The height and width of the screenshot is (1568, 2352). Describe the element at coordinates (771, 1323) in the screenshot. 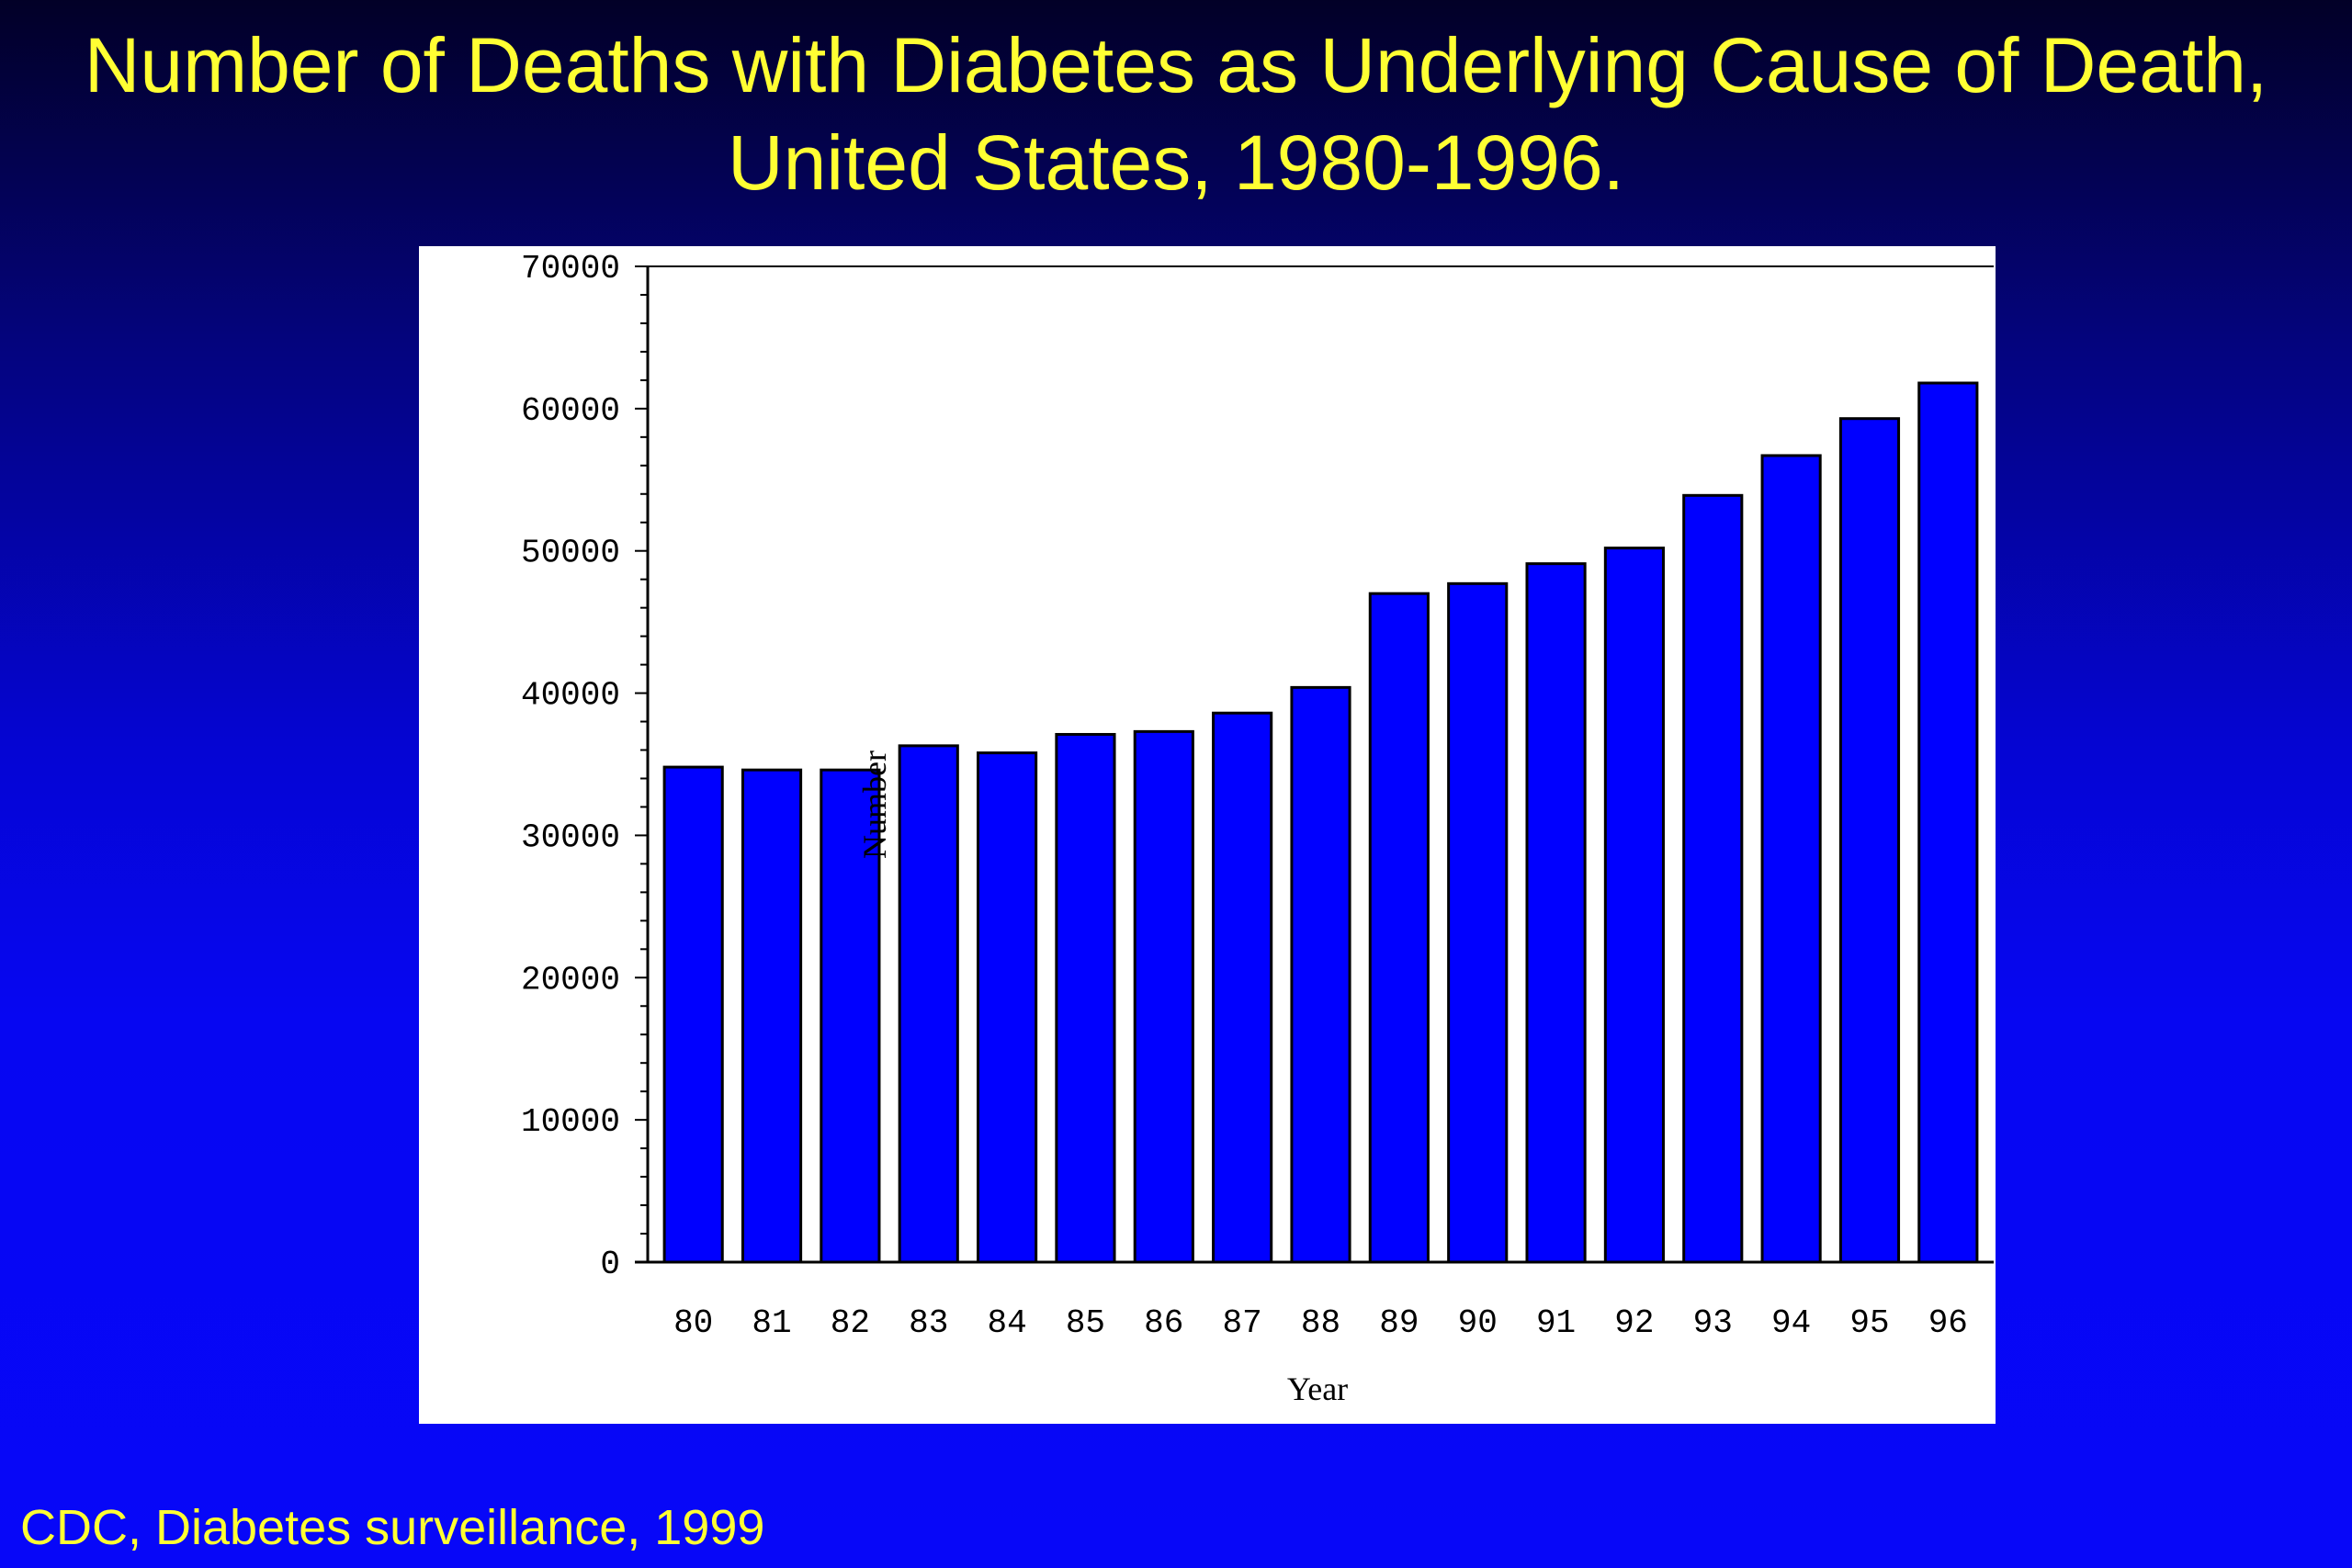

I see `x-tick-label: 81` at that location.